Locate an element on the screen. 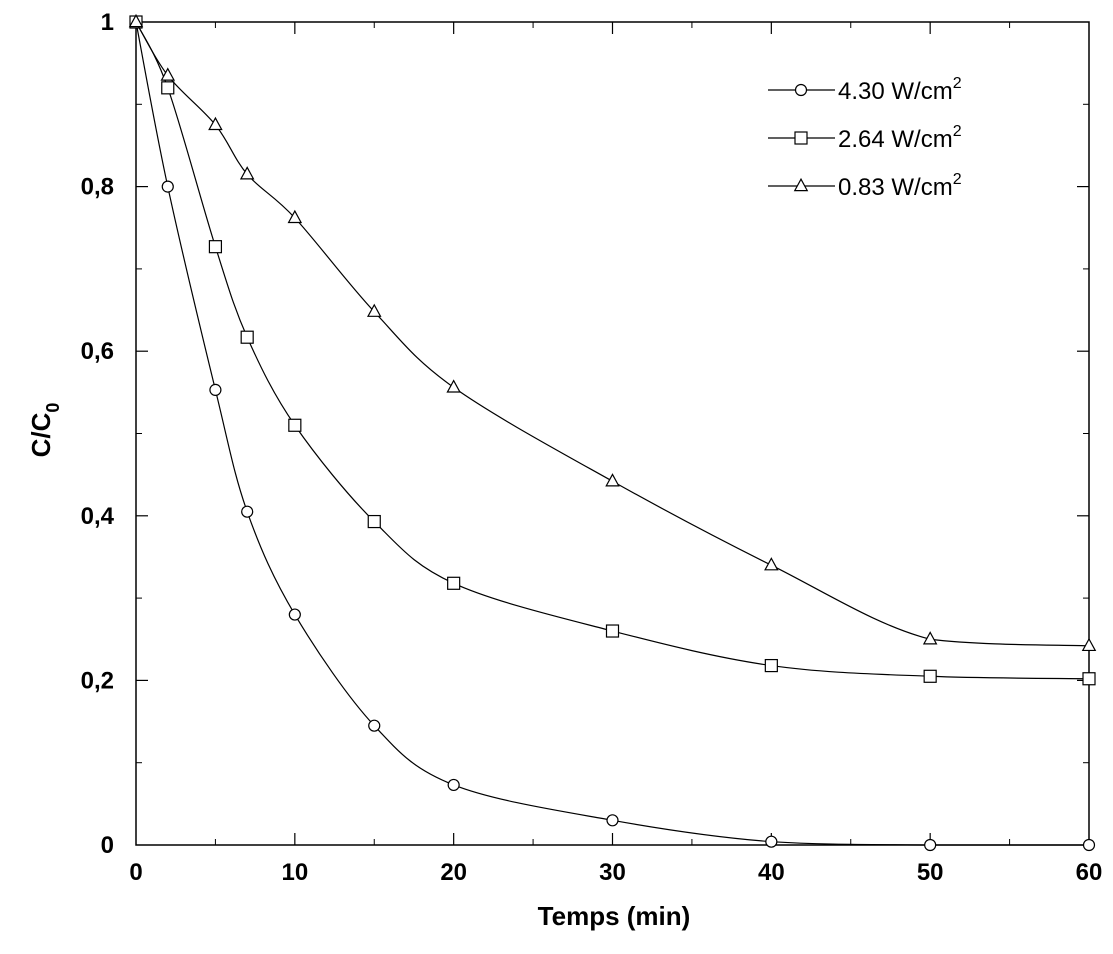 The image size is (1113, 954). legend-entry: 2.64 W/cm2 is located at coordinates (865, 138).